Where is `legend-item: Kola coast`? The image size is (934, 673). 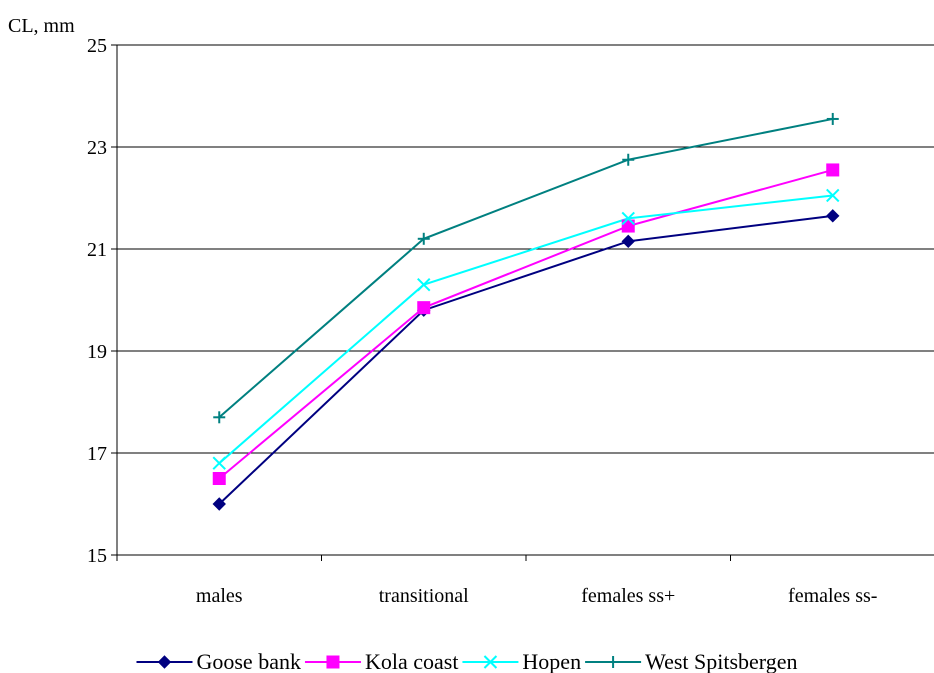 legend-item: Kola coast is located at coordinates (381, 661).